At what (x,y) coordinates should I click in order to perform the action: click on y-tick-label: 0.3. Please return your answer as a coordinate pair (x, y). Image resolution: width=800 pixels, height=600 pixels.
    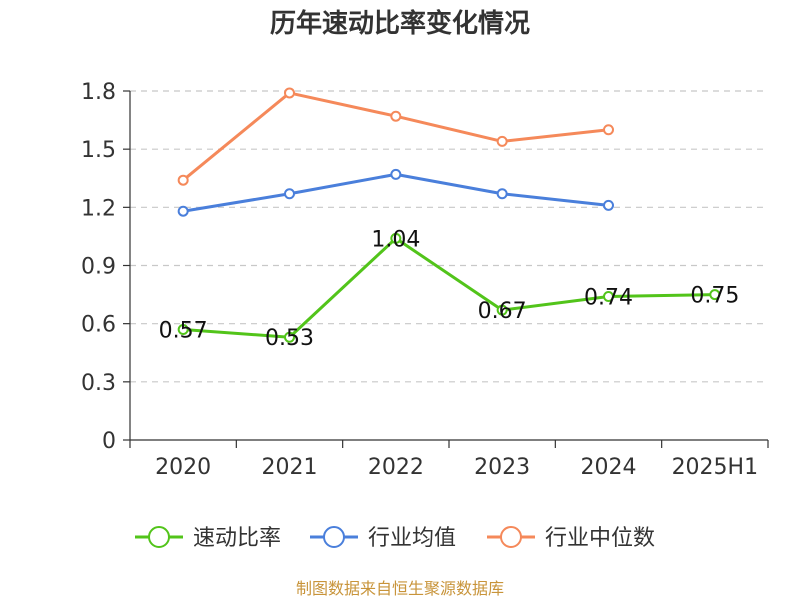
    Looking at the image, I should click on (98, 383).